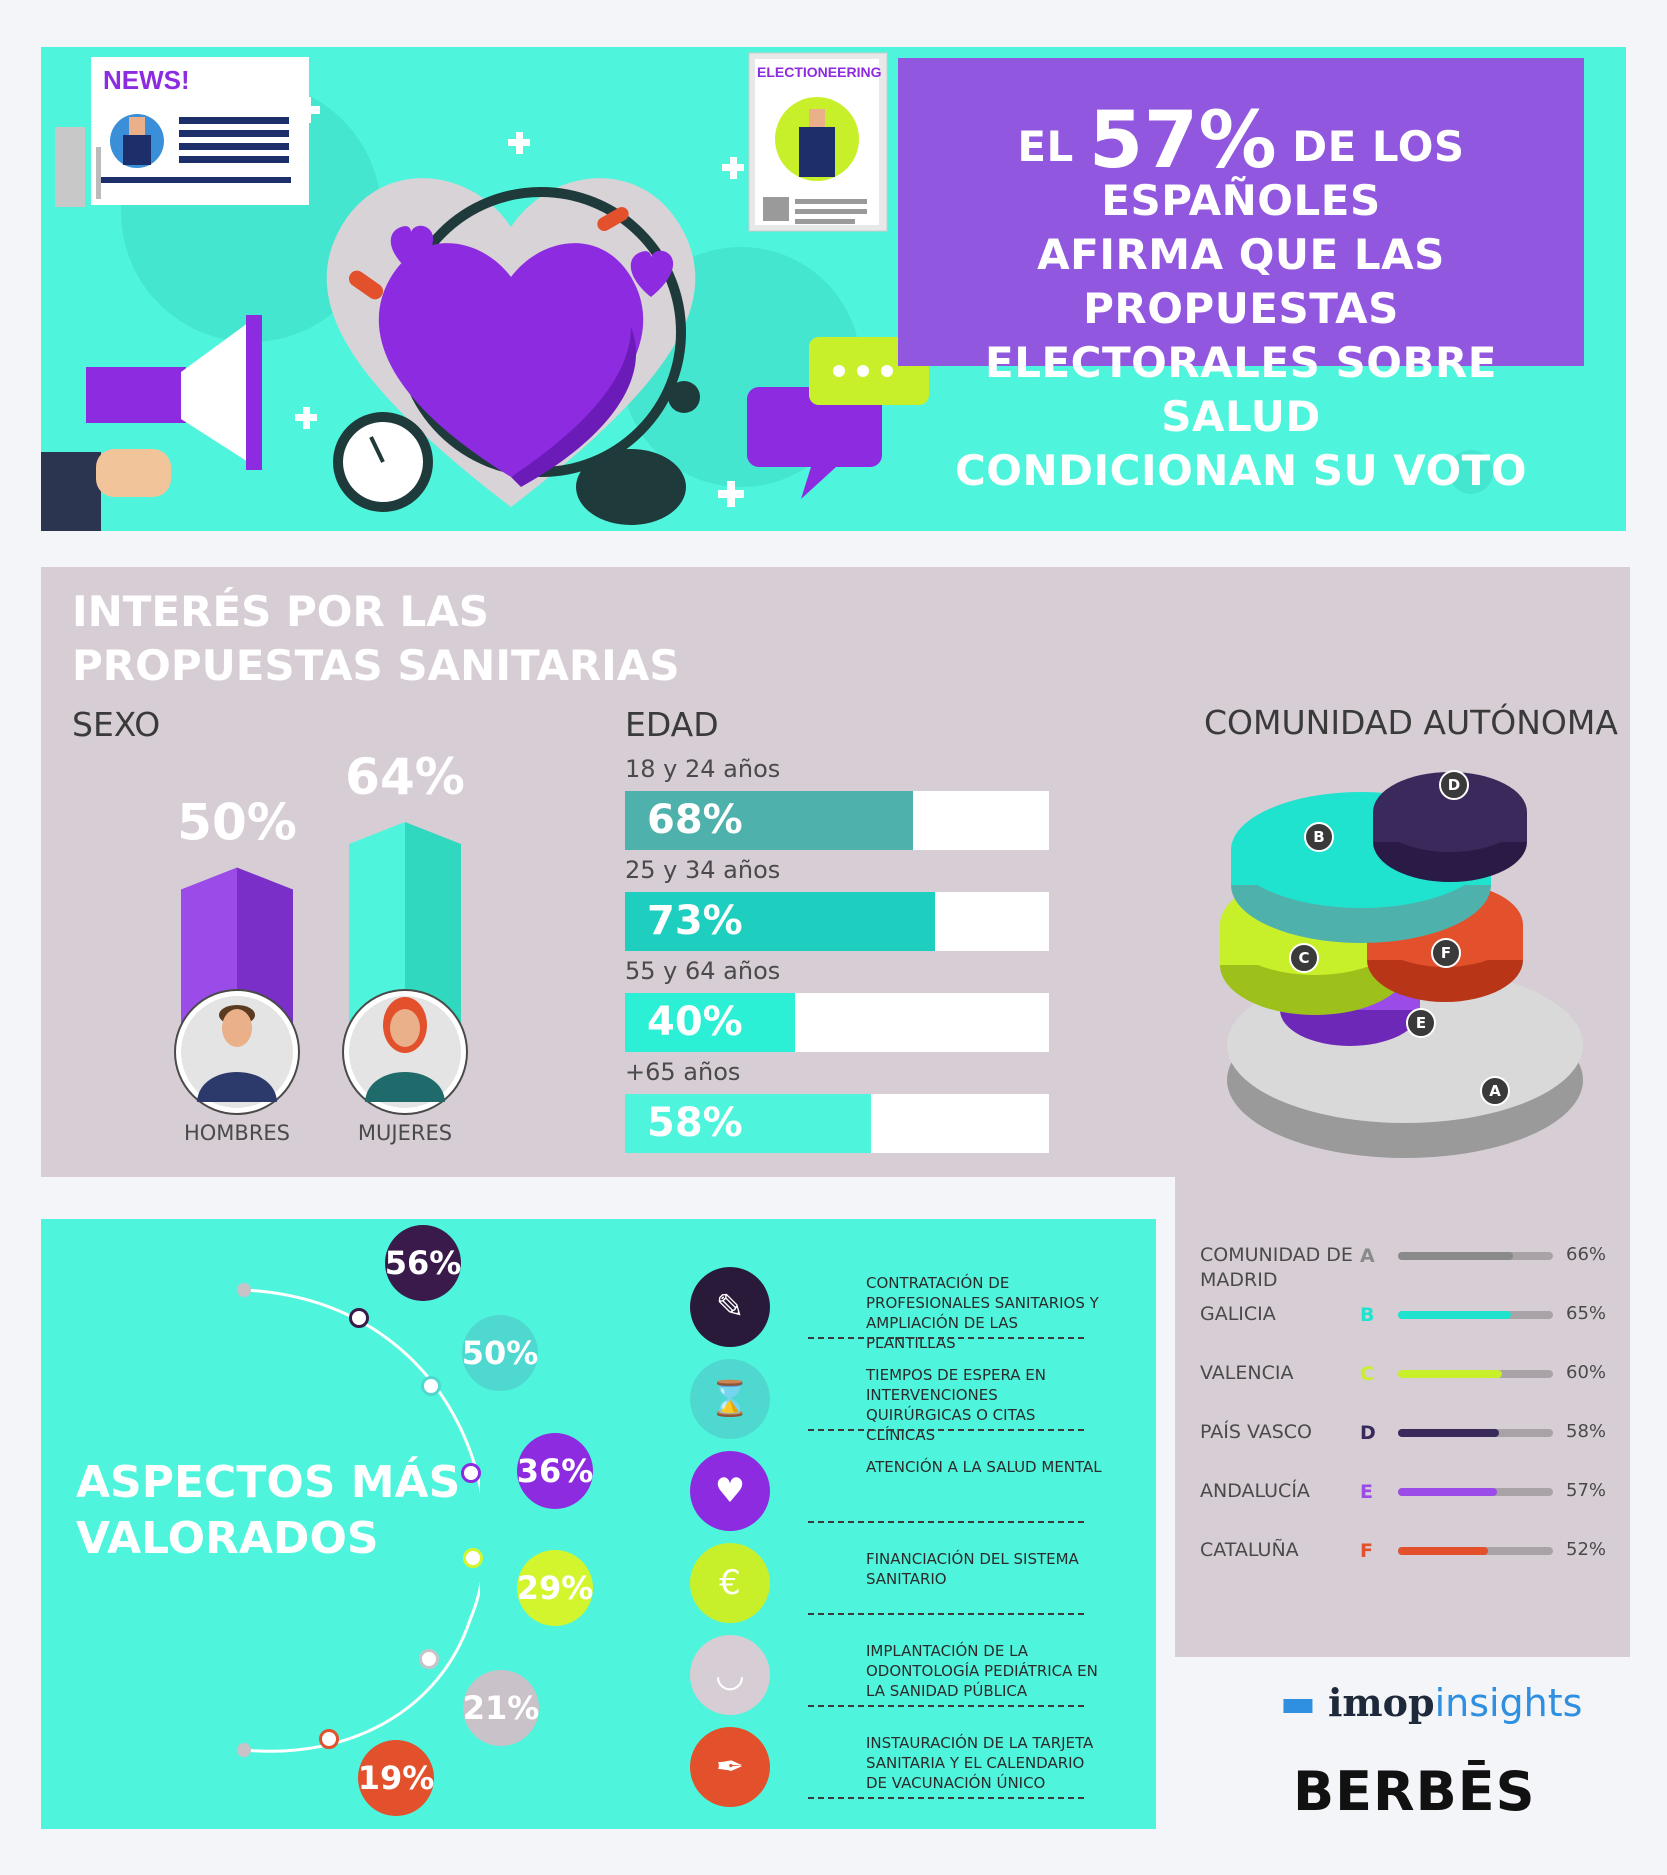  I want to click on region-value-label: 65%, so click(1586, 1313).